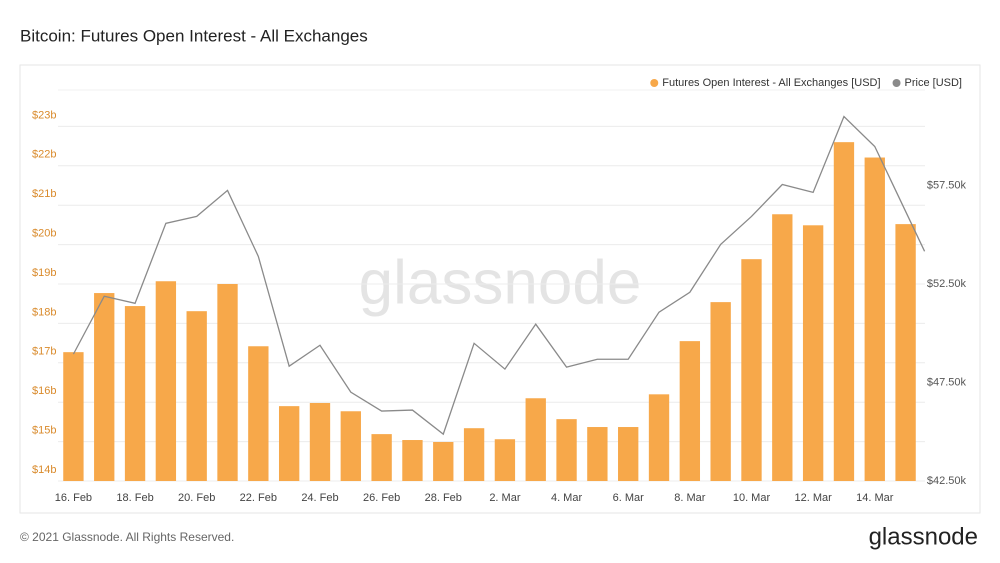  Describe the element at coordinates (875, 498) in the screenshot. I see `x-tick-label: 14. Mar` at that location.